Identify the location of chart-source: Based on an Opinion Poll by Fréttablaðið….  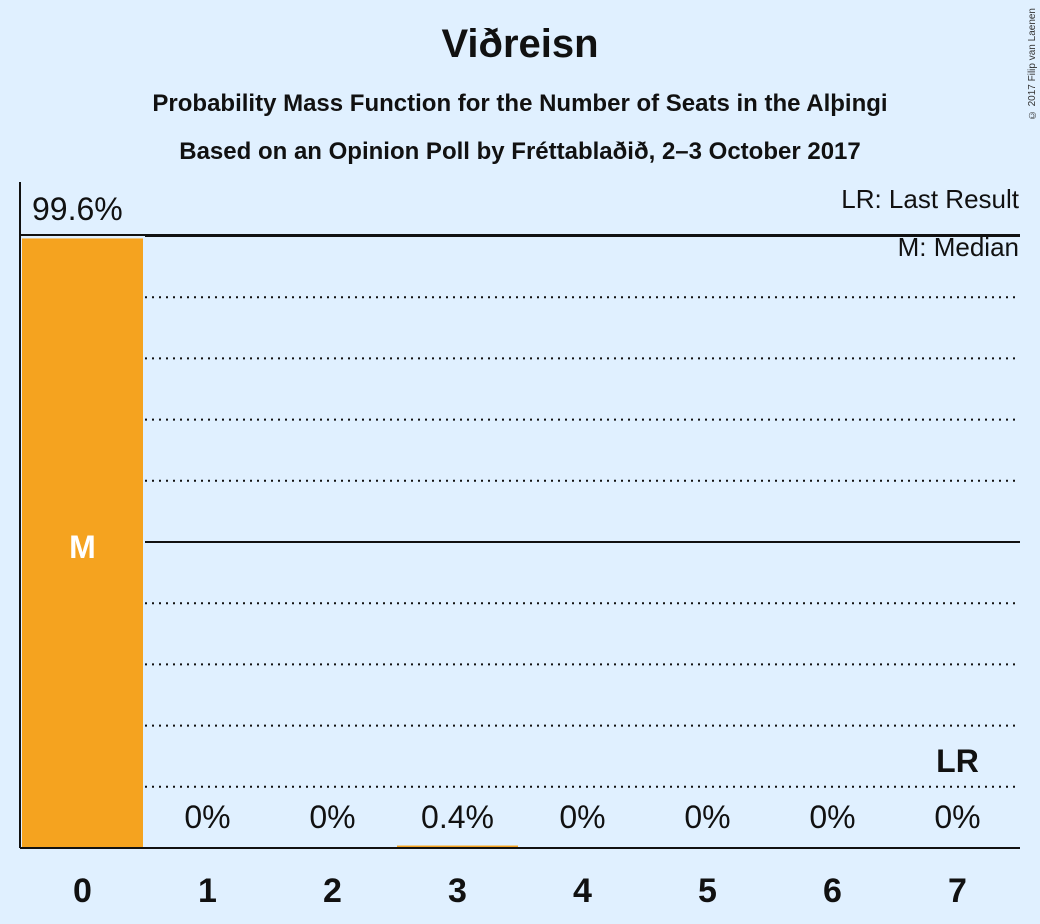
(520, 151).